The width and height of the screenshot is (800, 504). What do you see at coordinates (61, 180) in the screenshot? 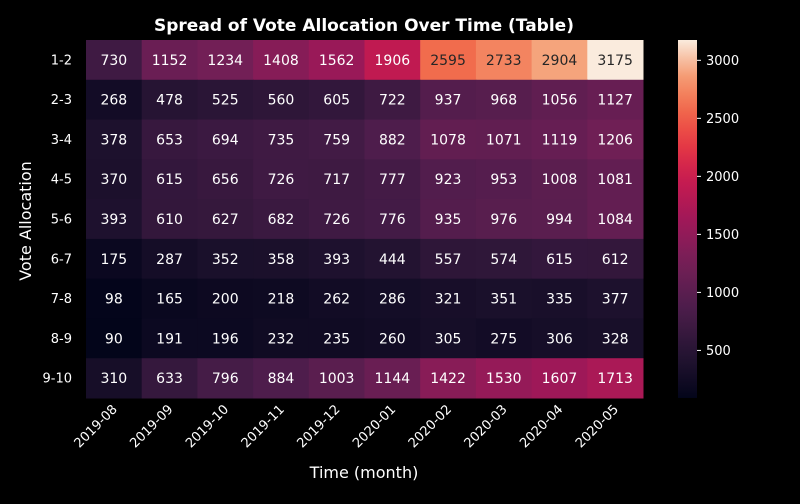
I see `y-tick-label: 4-5` at bounding box center [61, 180].